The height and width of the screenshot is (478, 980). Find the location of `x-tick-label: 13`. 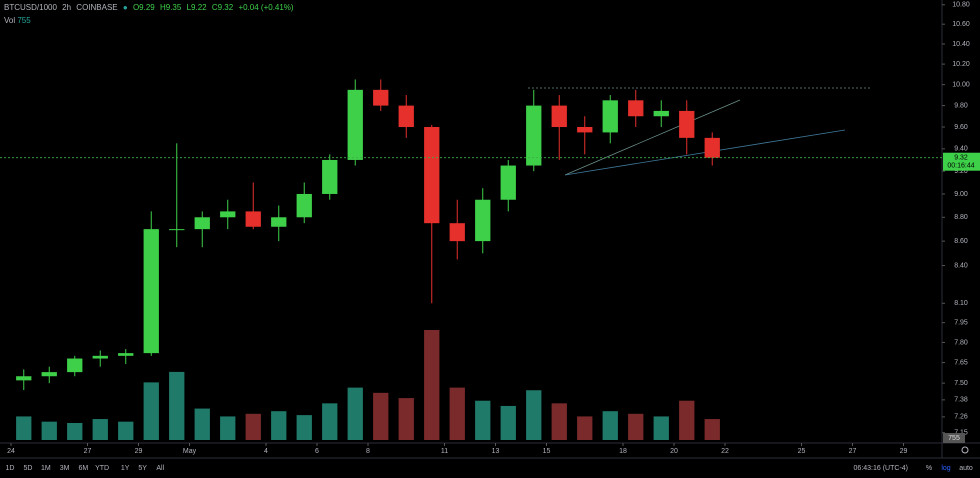

x-tick-label: 13 is located at coordinates (496, 451).